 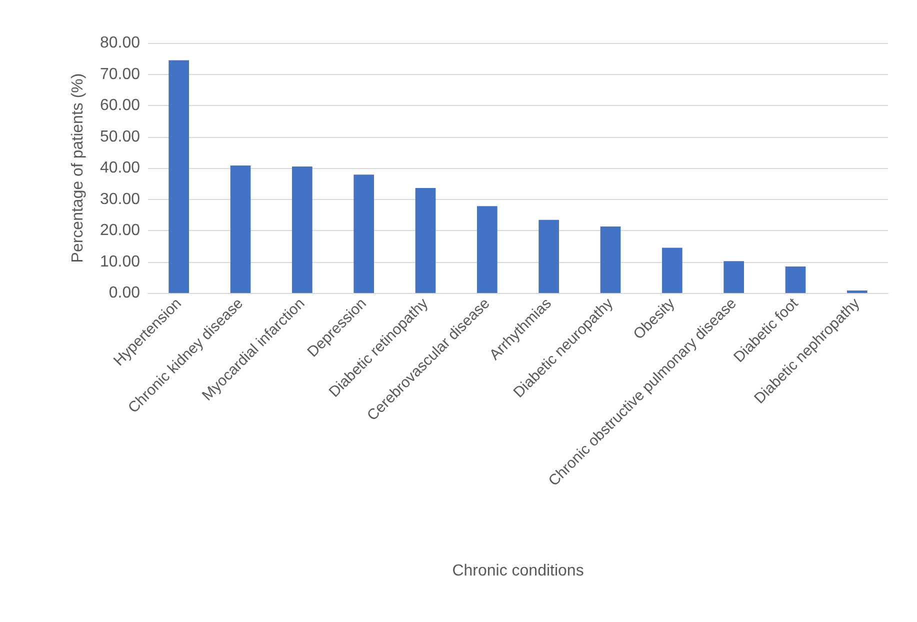 What do you see at coordinates (78, 168) in the screenshot?
I see `y-axis-title: Percentage of patients (%)` at bounding box center [78, 168].